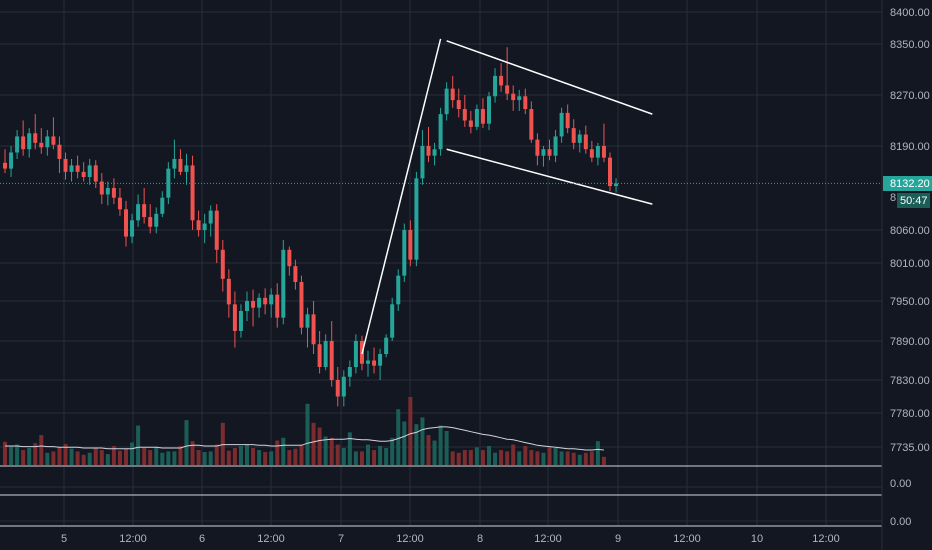 The height and width of the screenshot is (550, 932). What do you see at coordinates (450, 539) in the screenshot?
I see `time-axis: 5 12:00 6 12:00 7 12:00 8 12:00 9 12:00 10 12:00` at bounding box center [450, 539].